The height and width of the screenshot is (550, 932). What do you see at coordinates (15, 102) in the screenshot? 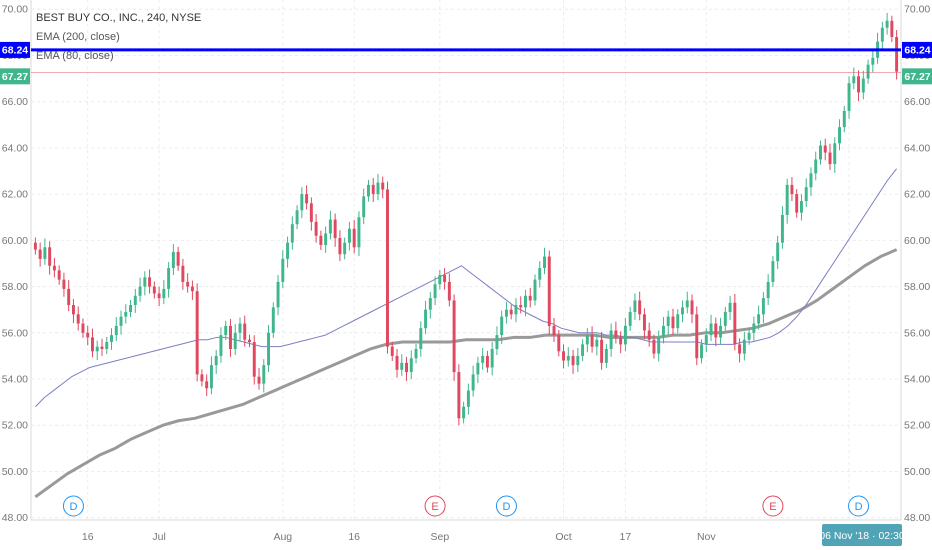
I see `y-tick-label-left: 66.00` at bounding box center [15, 102].